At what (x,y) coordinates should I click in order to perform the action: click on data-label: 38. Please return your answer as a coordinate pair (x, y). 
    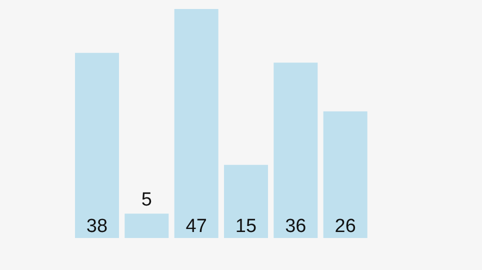
    Looking at the image, I should click on (97, 226).